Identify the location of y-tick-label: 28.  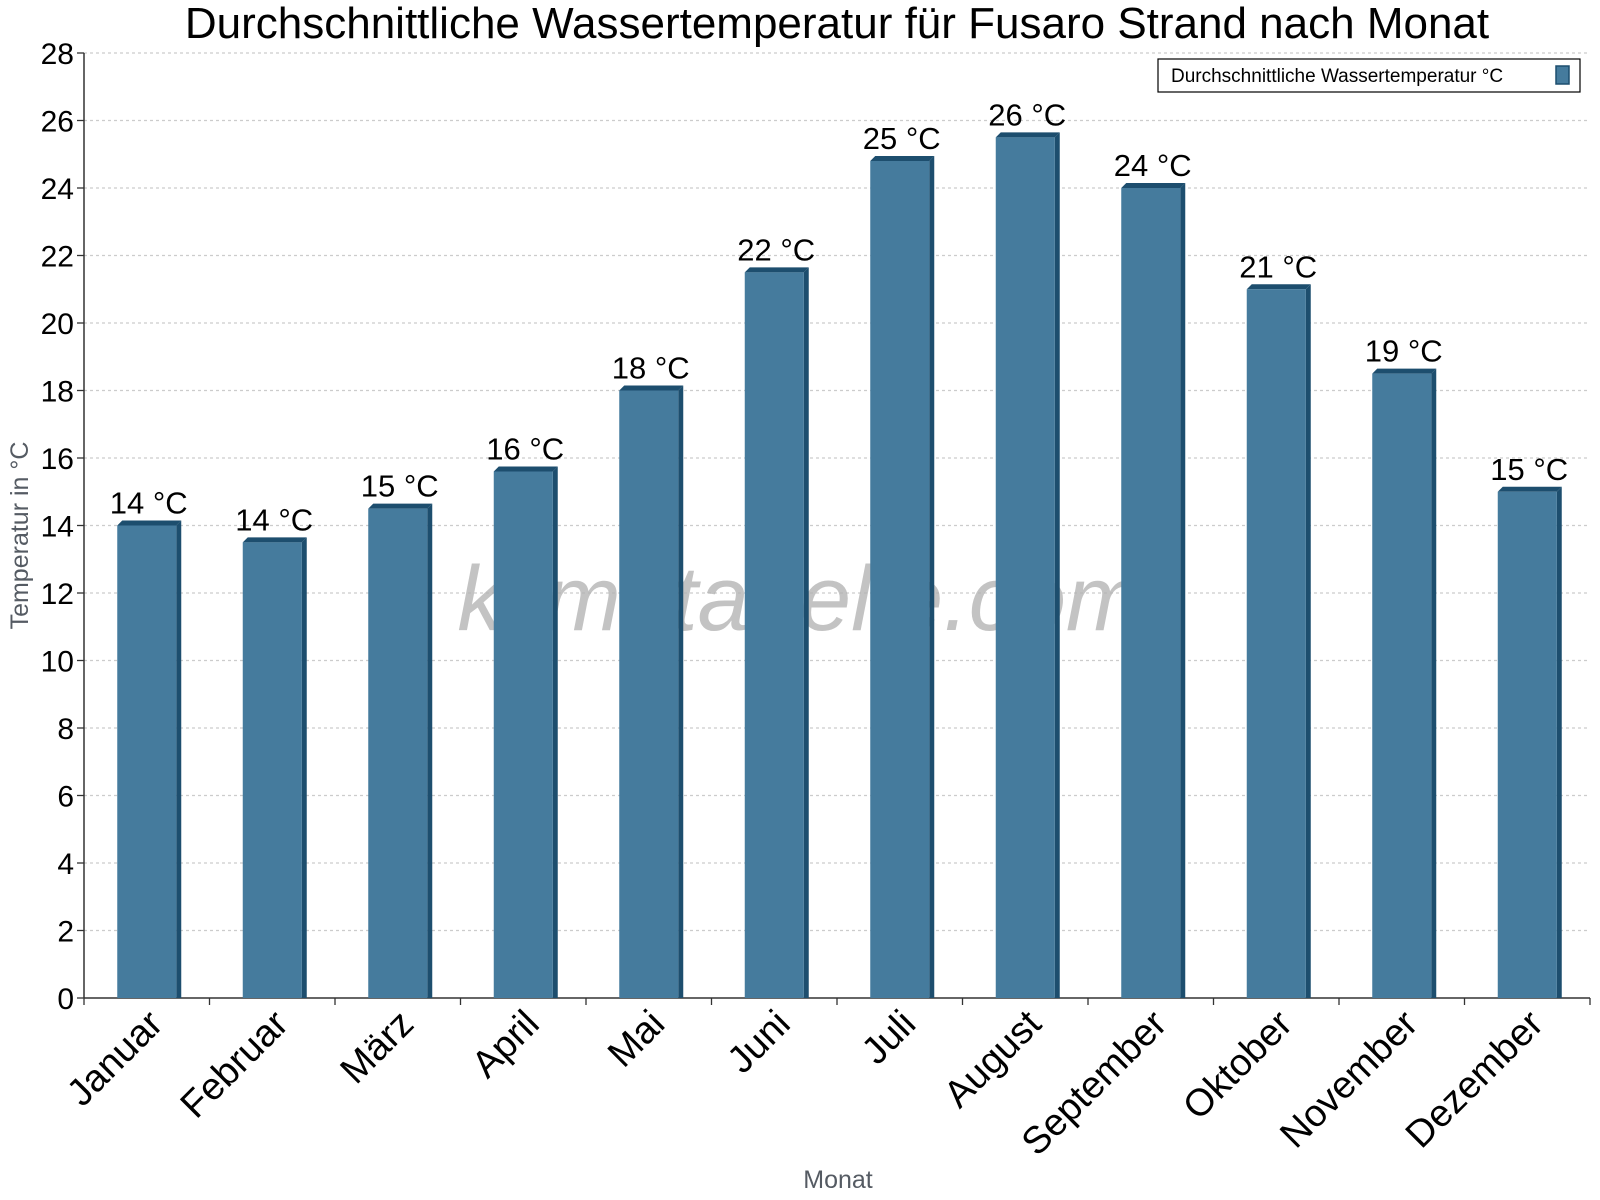
(57, 54).